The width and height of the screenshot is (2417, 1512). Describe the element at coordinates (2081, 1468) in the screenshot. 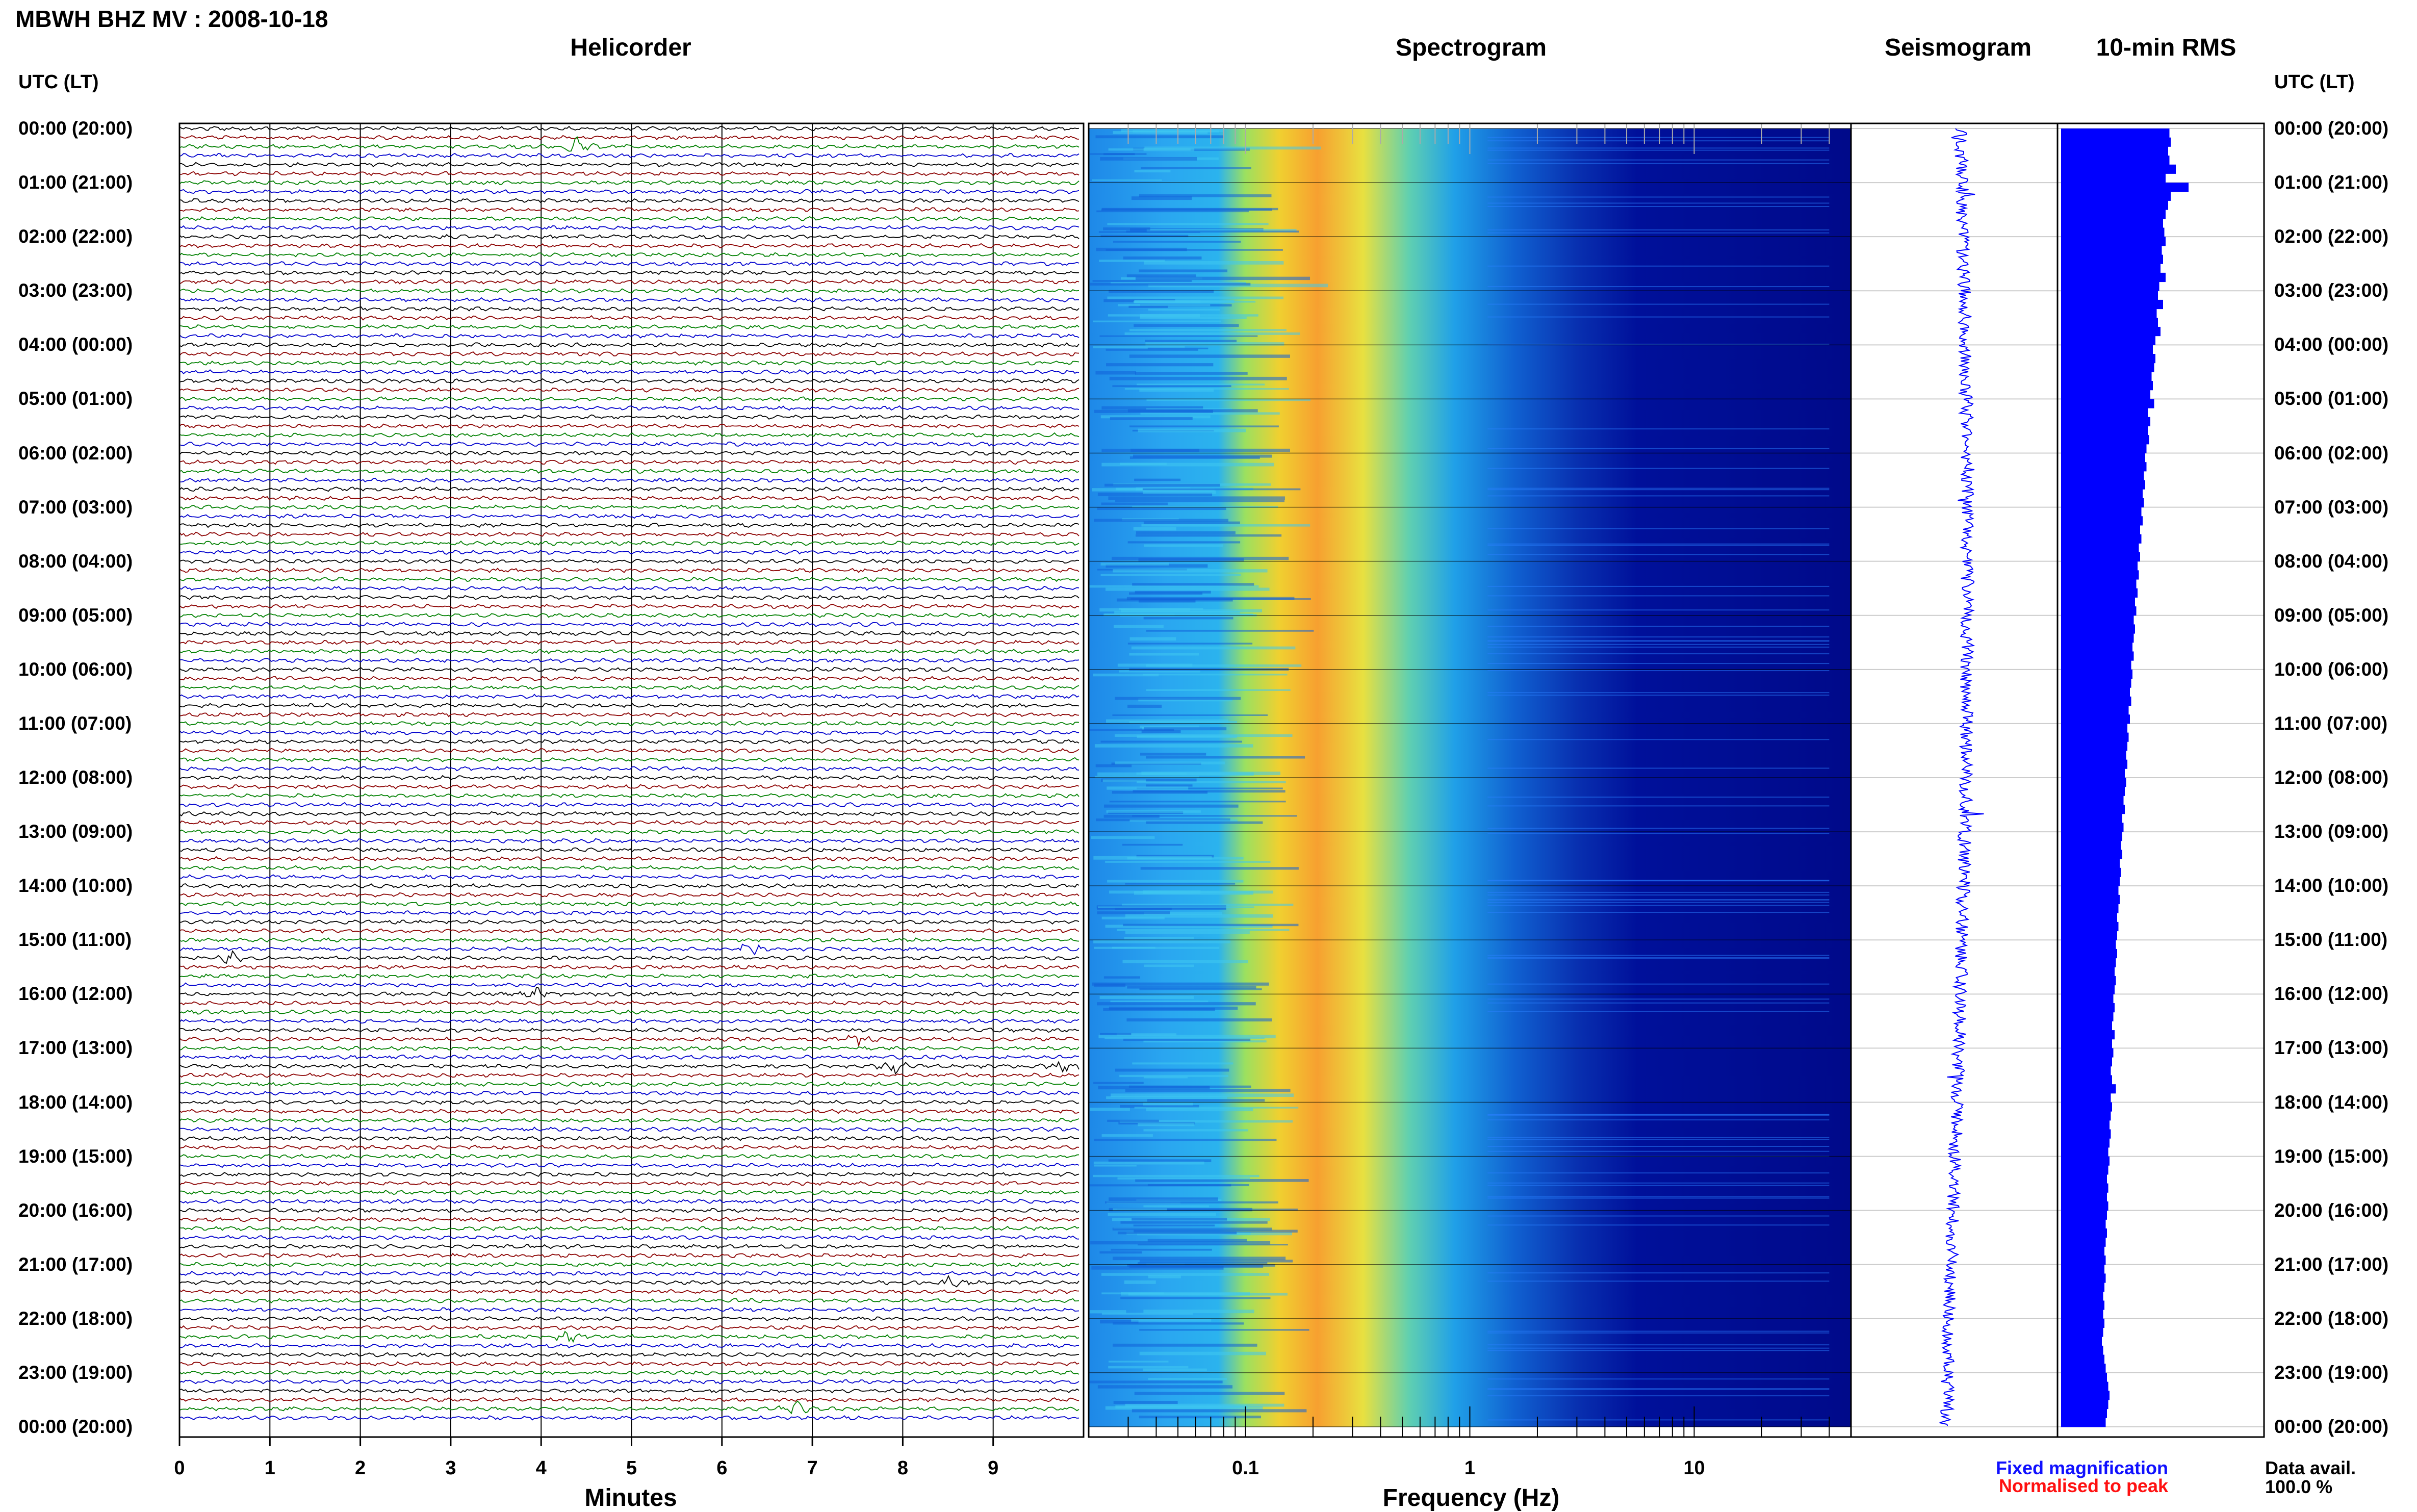

I see `legend-fixed-magnification: Fixed magnification` at that location.